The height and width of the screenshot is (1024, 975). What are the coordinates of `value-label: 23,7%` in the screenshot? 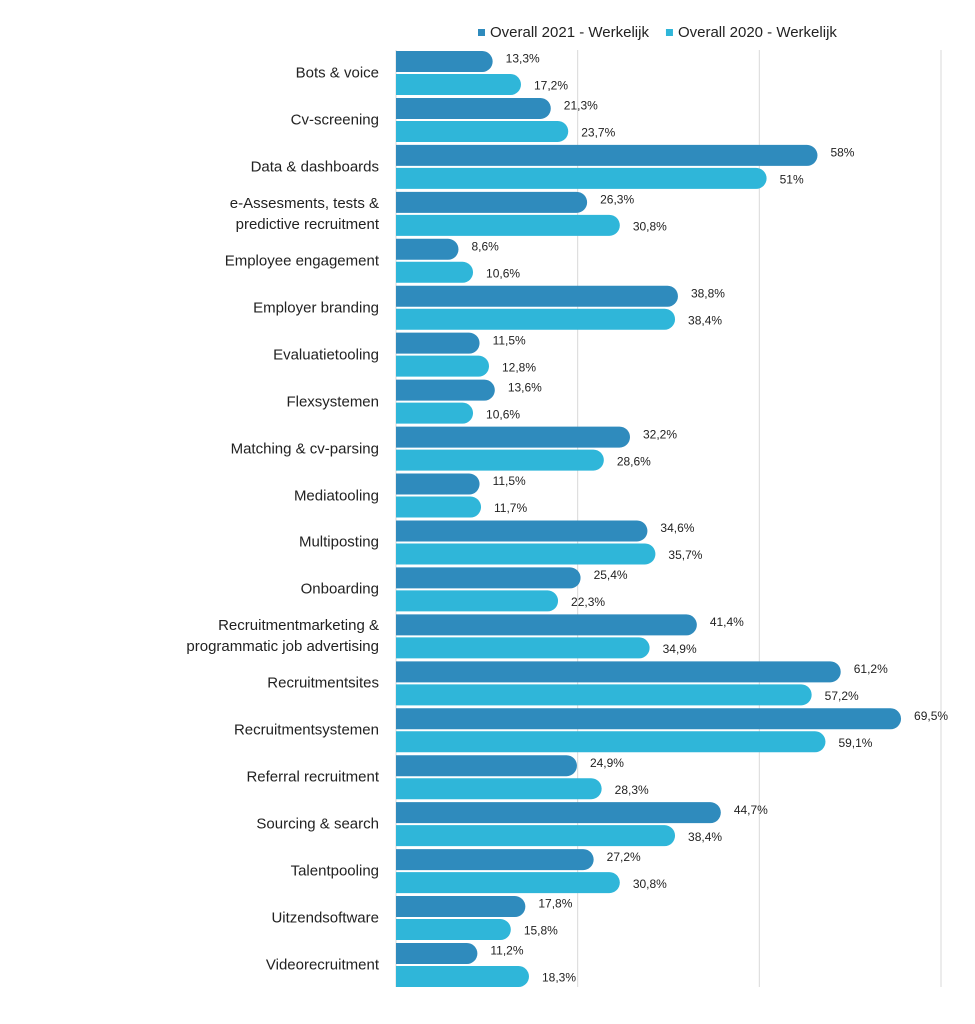 It's located at (598, 133).